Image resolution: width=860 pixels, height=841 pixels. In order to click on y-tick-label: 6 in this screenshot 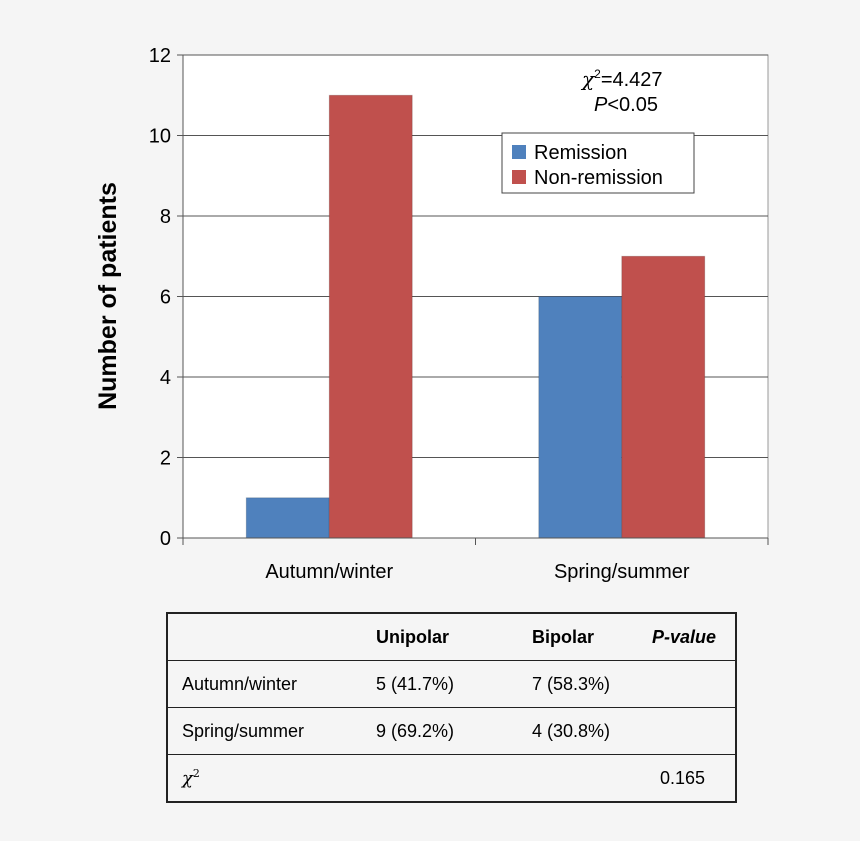, I will do `click(165, 298)`.